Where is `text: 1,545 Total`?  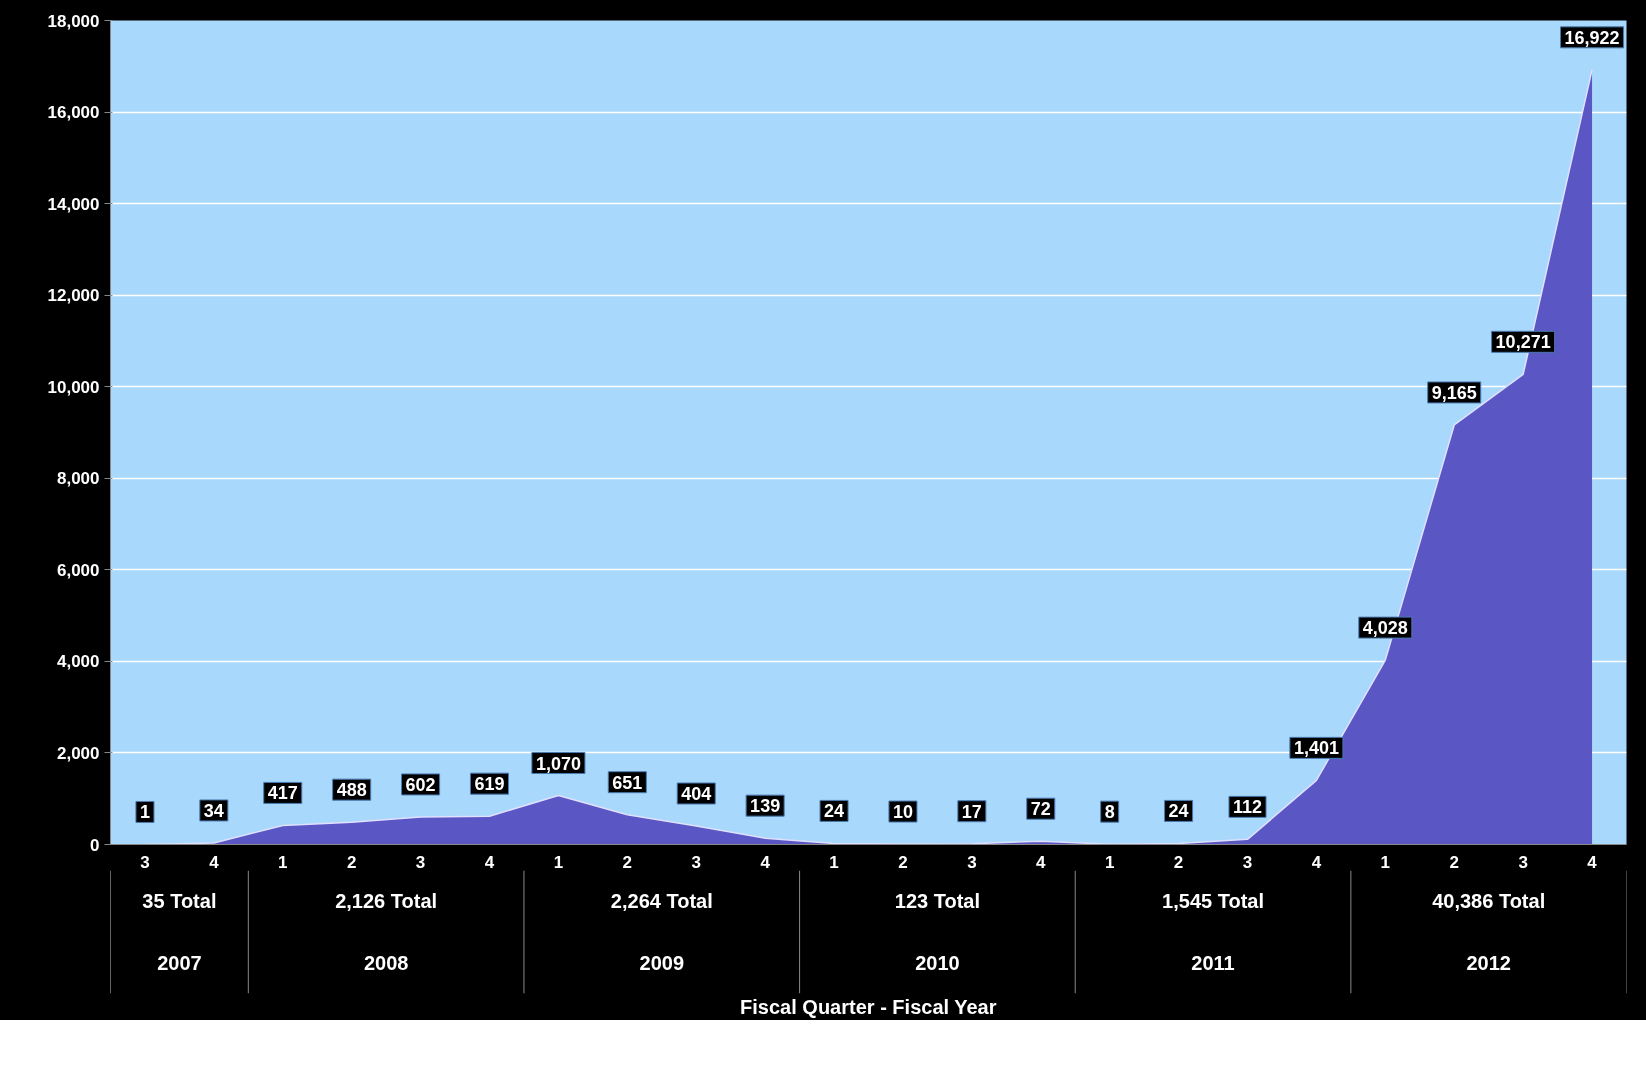
text: 1,545 Total is located at coordinates (1213, 901).